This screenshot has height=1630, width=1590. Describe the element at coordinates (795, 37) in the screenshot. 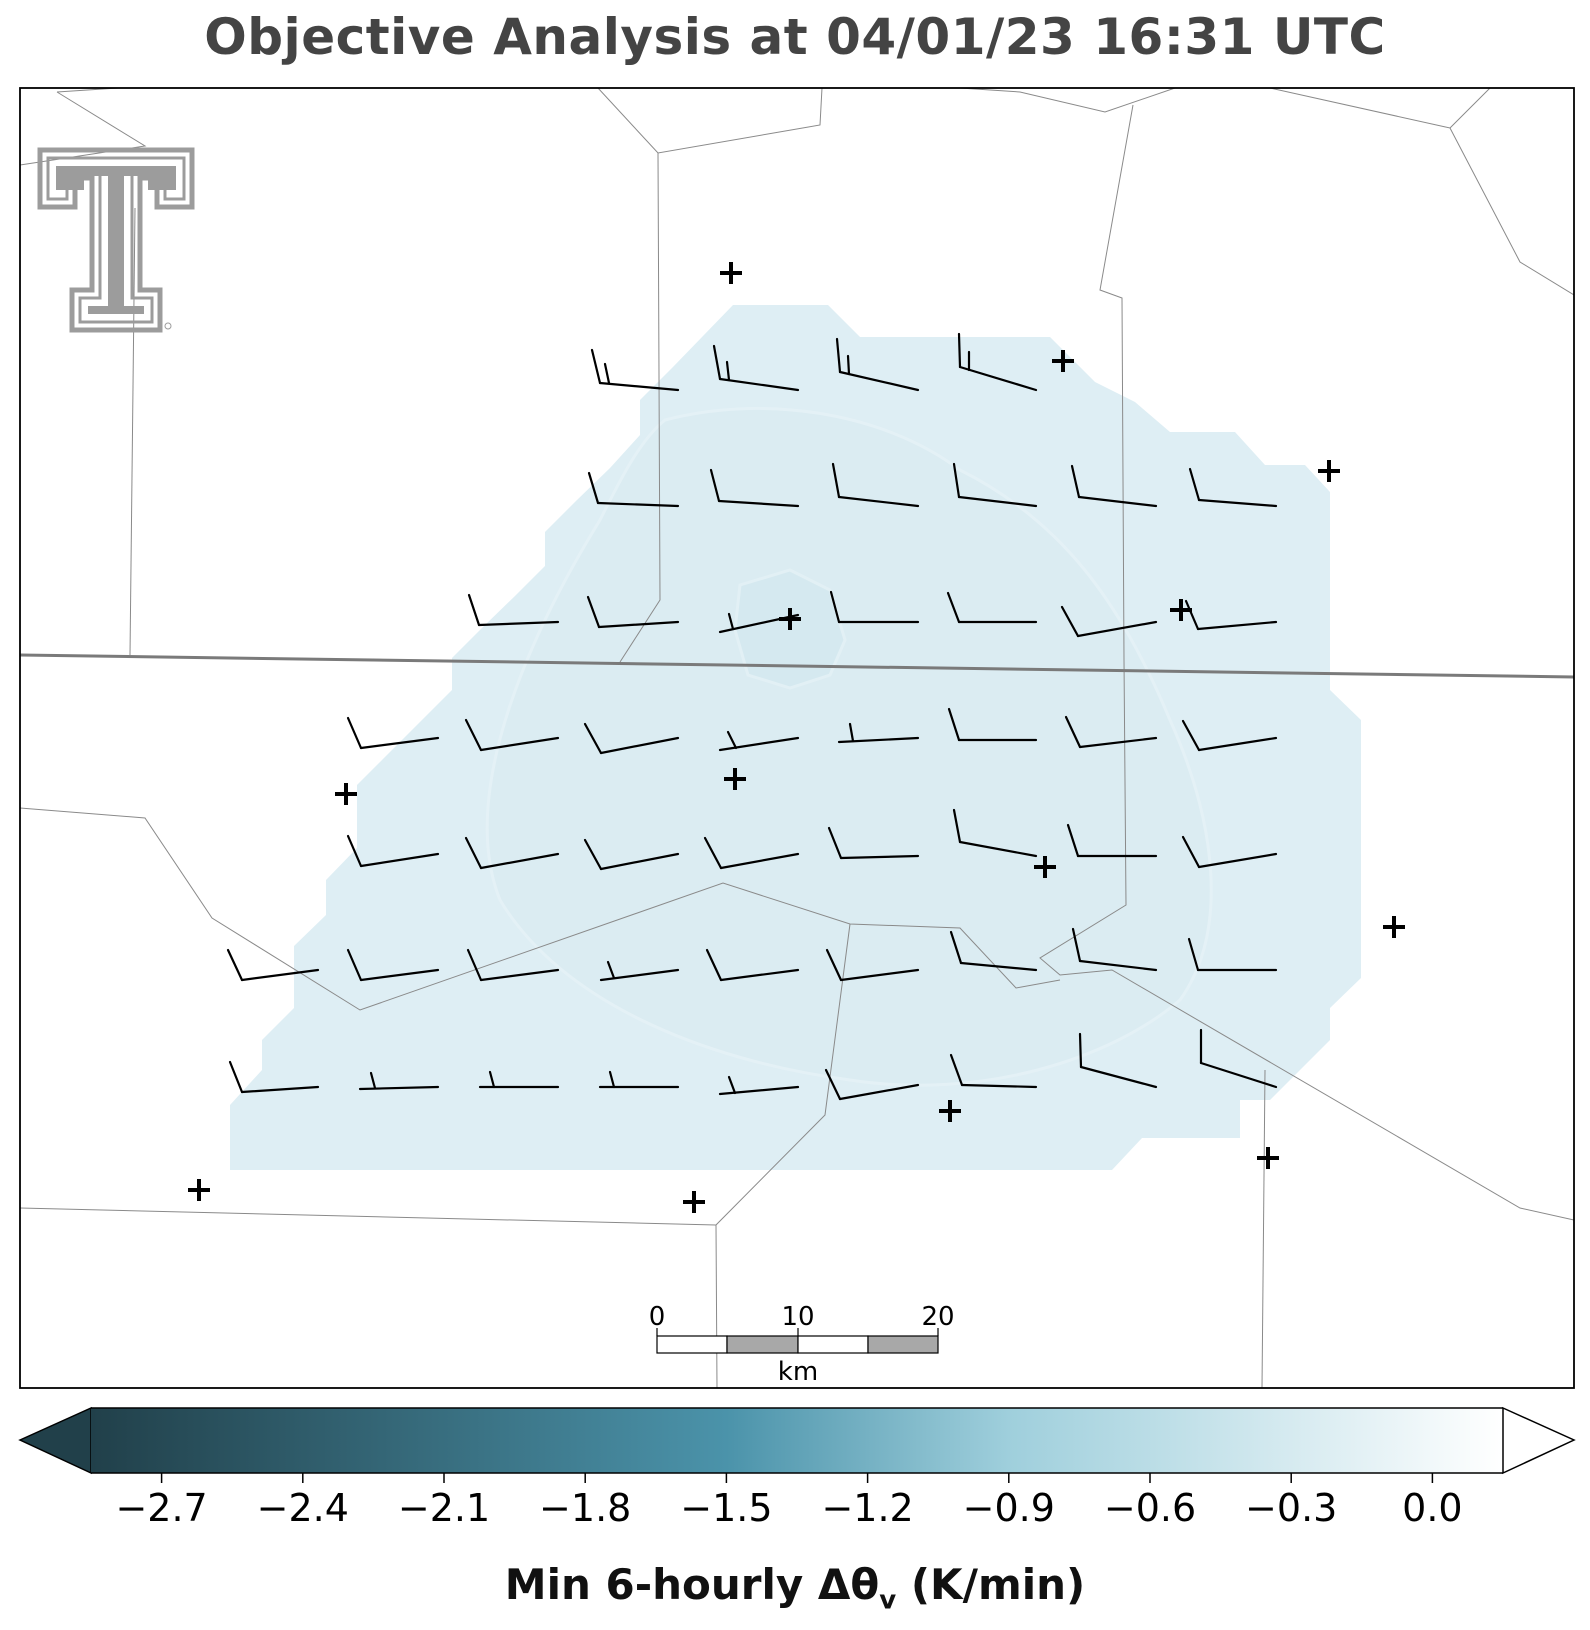

I see `page-title: Objective Analysis at 04/01/23 16:31 UTC` at that location.